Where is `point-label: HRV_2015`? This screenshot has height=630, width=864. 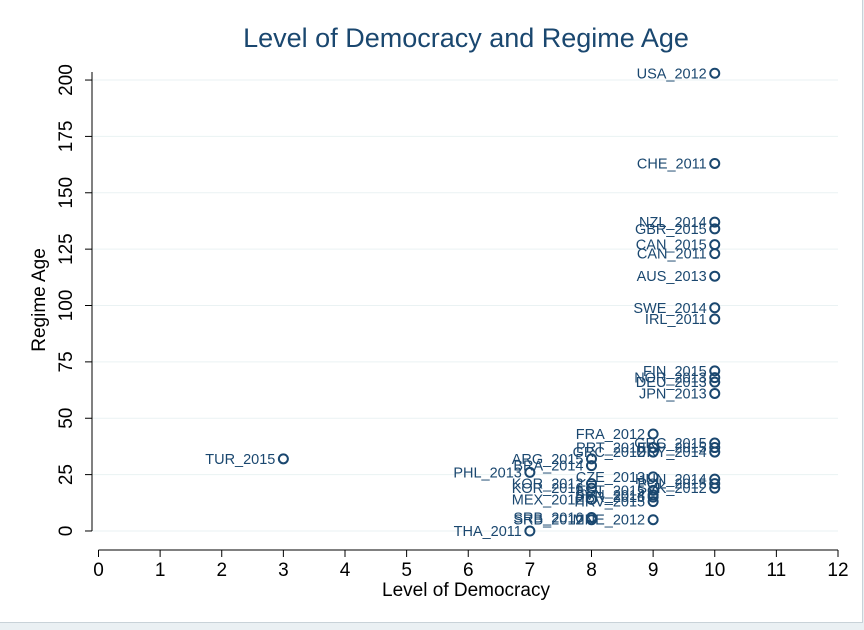 point-label: HRV_2015 is located at coordinates (609, 503).